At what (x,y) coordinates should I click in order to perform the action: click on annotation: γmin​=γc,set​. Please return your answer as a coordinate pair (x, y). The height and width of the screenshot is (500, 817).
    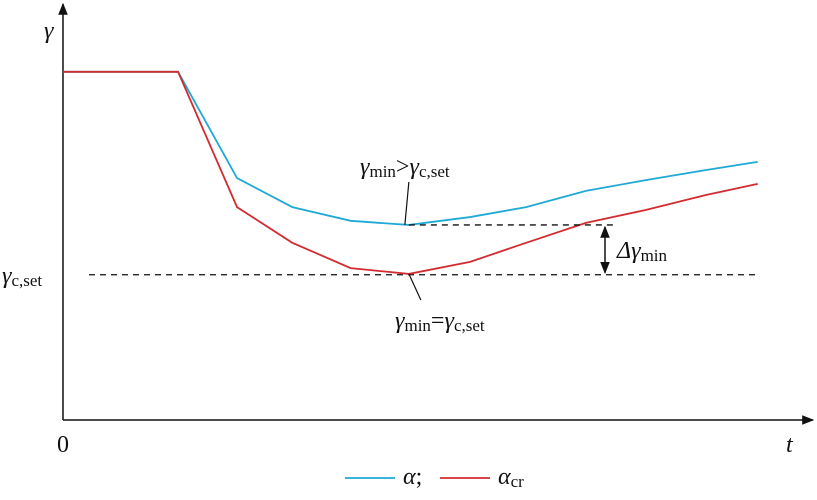
    Looking at the image, I should click on (440, 321).